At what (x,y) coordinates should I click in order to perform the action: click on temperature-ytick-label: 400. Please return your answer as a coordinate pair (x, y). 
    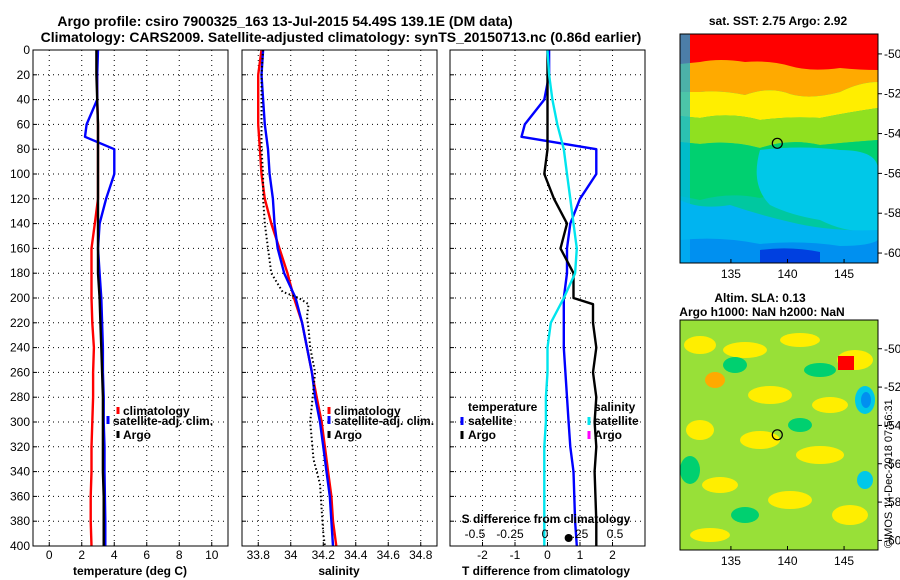
    Looking at the image, I should click on (20, 546).